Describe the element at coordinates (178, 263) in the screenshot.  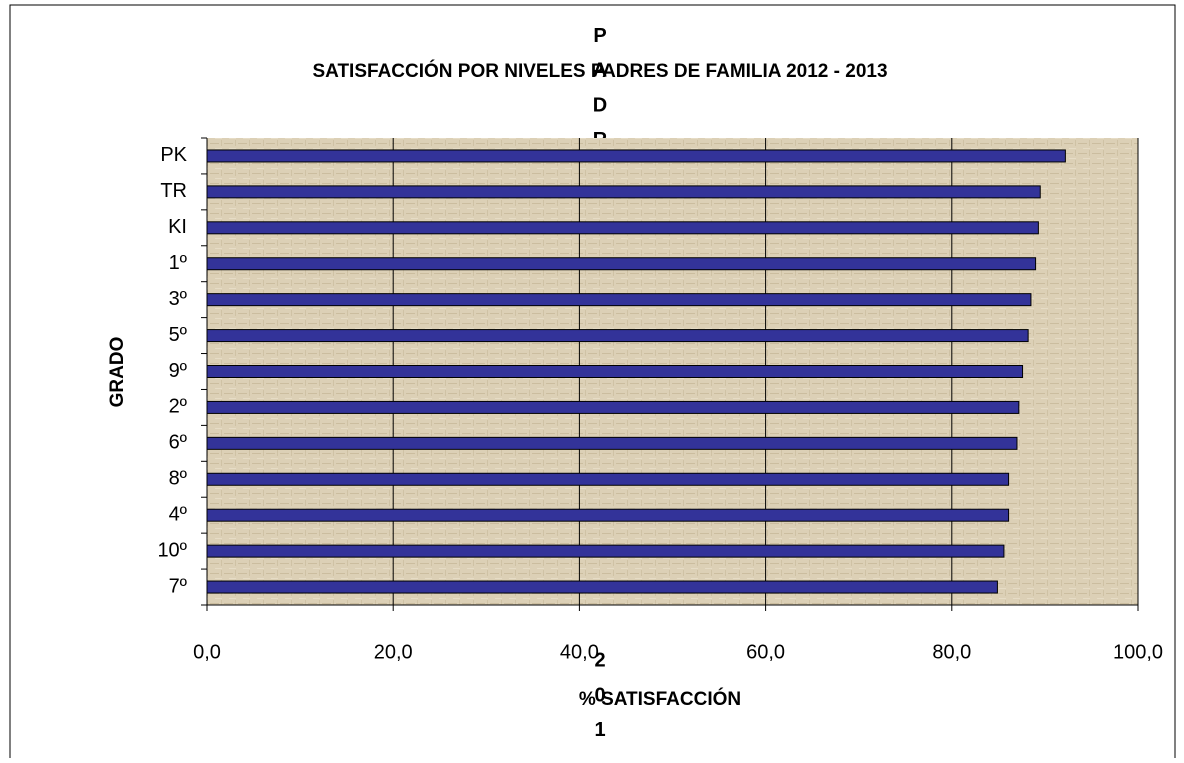
I see `y-tick-label: 1º` at that location.